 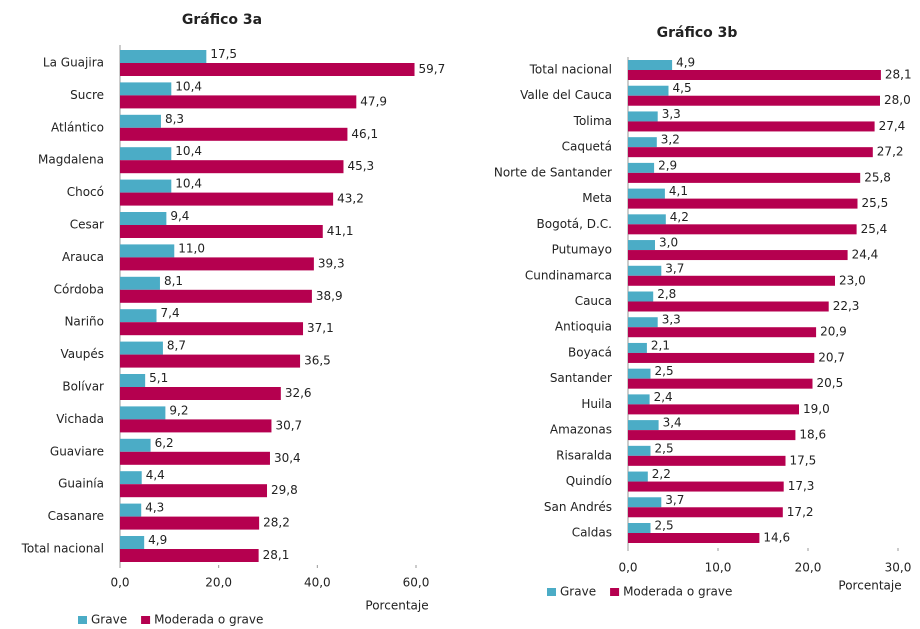 What do you see at coordinates (597, 198) in the screenshot?
I see `y-tick-label: Meta` at bounding box center [597, 198].